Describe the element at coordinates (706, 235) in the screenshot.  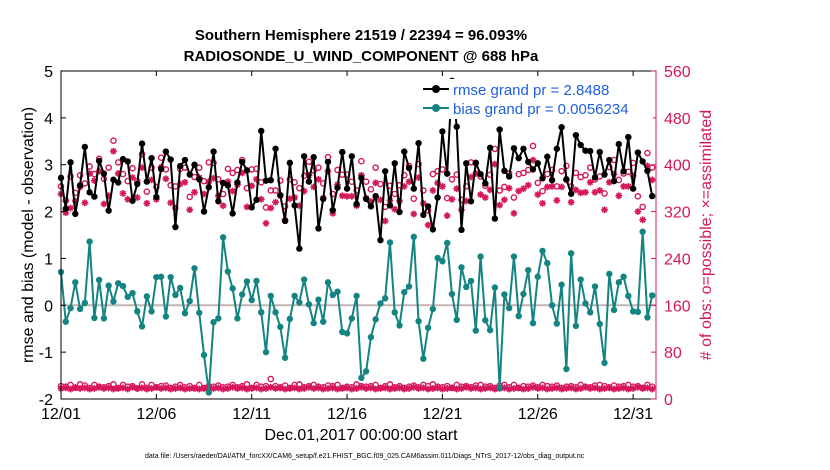
I see `right-y-axis-label: # of obs: o=possible; ×=assimilated` at that location.